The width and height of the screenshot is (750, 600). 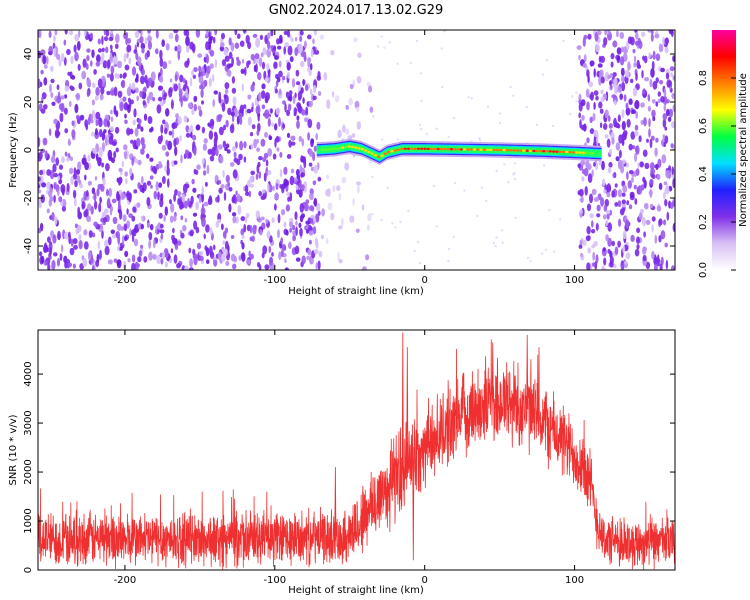 I want to click on noise-dot, so click(x=500, y=123).